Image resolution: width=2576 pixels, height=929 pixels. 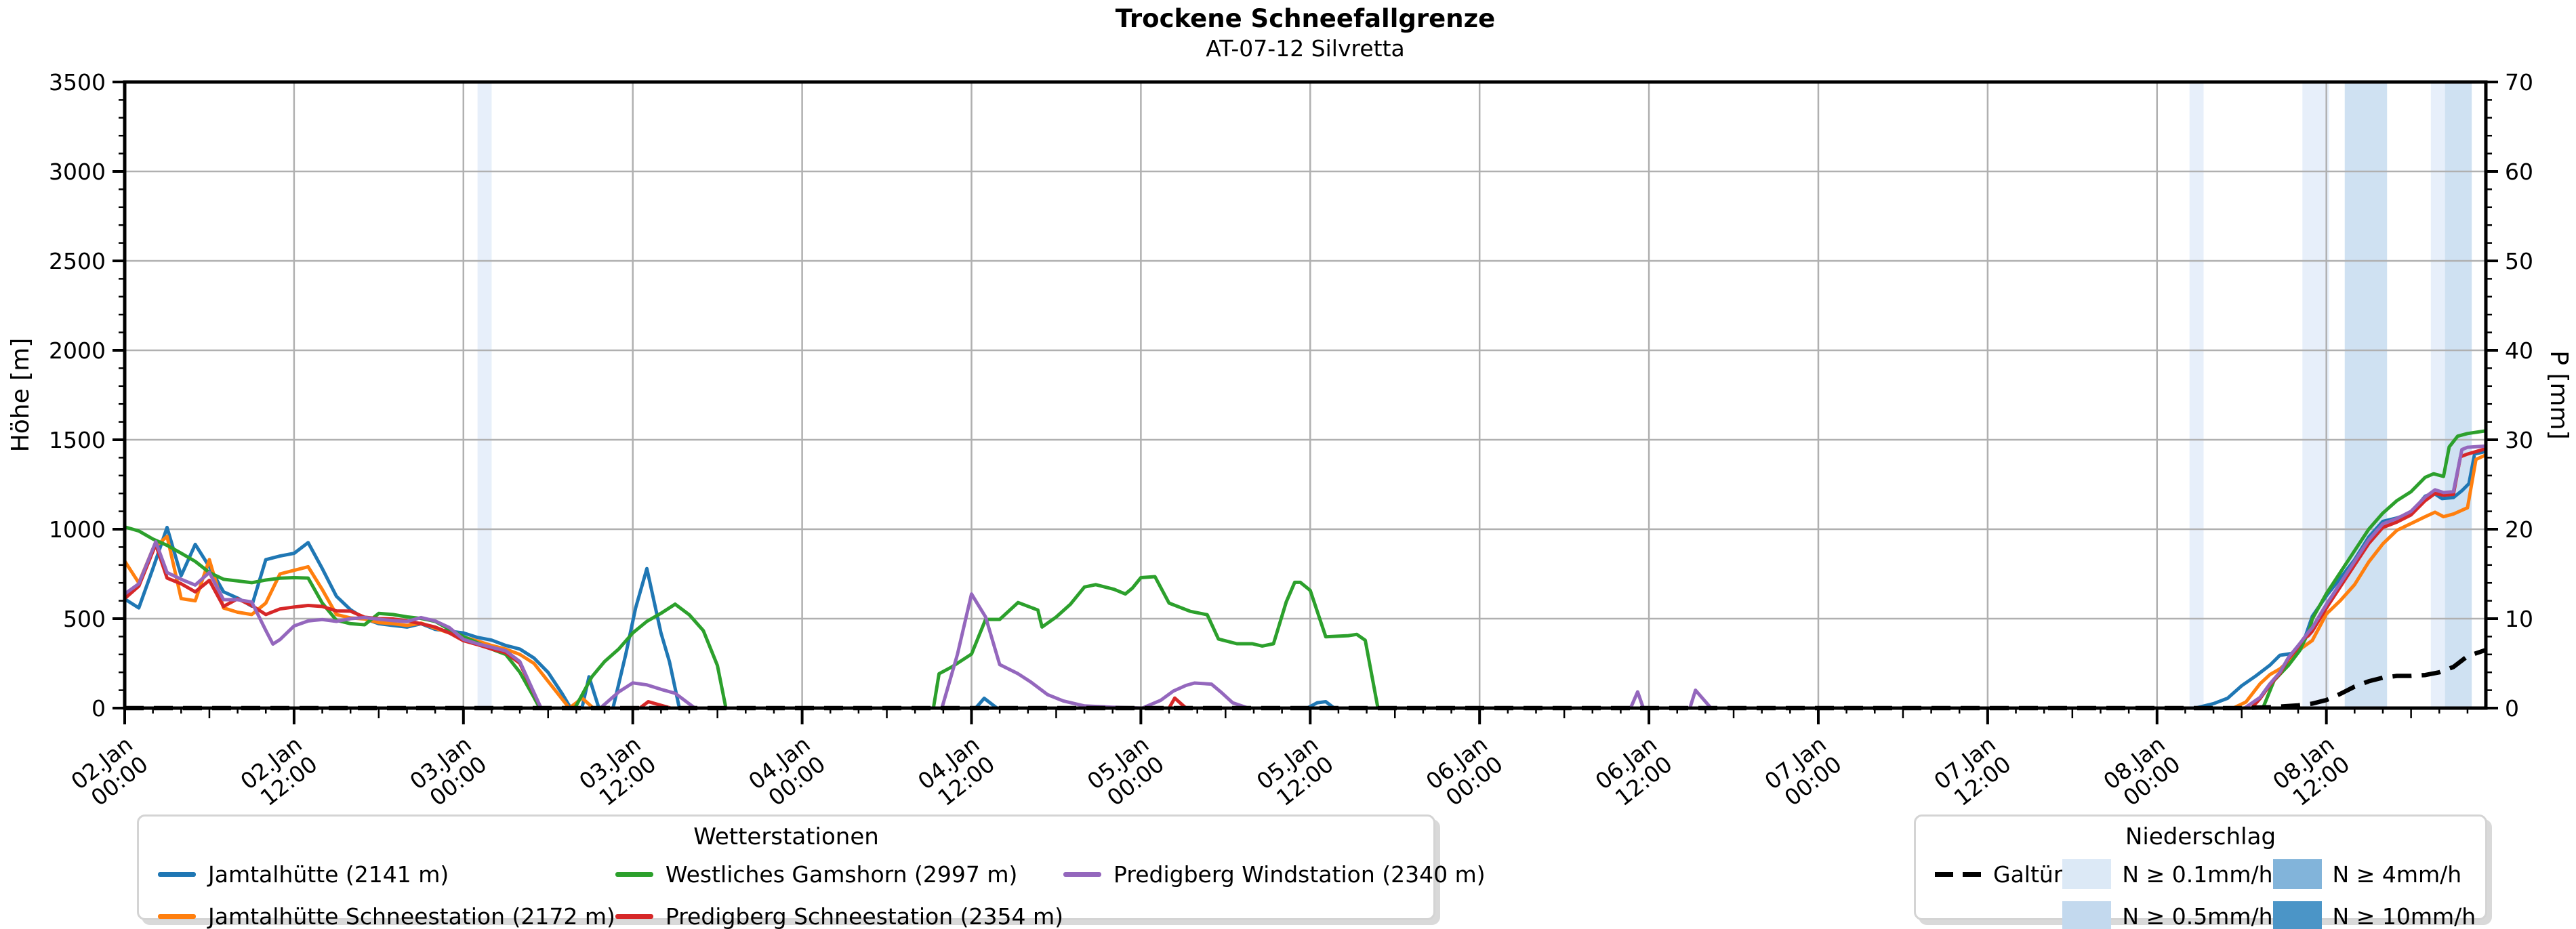 What do you see at coordinates (109, 773) in the screenshot?
I see `x-tick-label: 02.Jan00:00` at bounding box center [109, 773].